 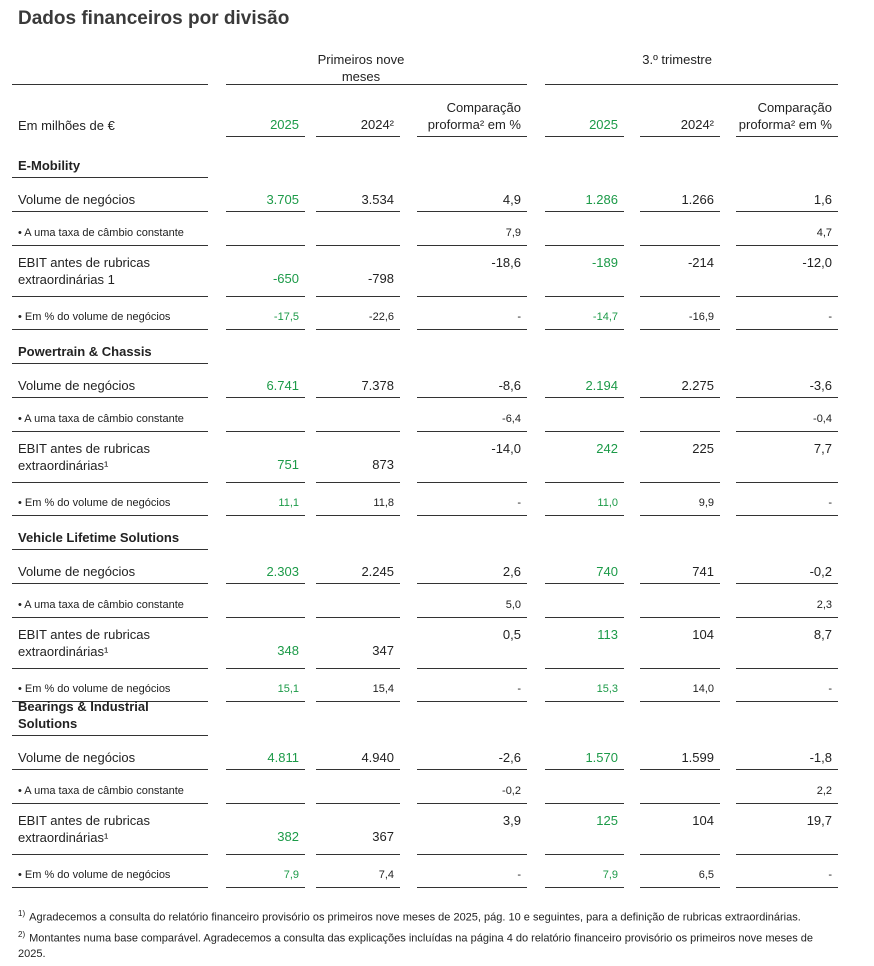 What do you see at coordinates (787, 381) in the screenshot?
I see `cell-value: -3,6` at bounding box center [787, 381].